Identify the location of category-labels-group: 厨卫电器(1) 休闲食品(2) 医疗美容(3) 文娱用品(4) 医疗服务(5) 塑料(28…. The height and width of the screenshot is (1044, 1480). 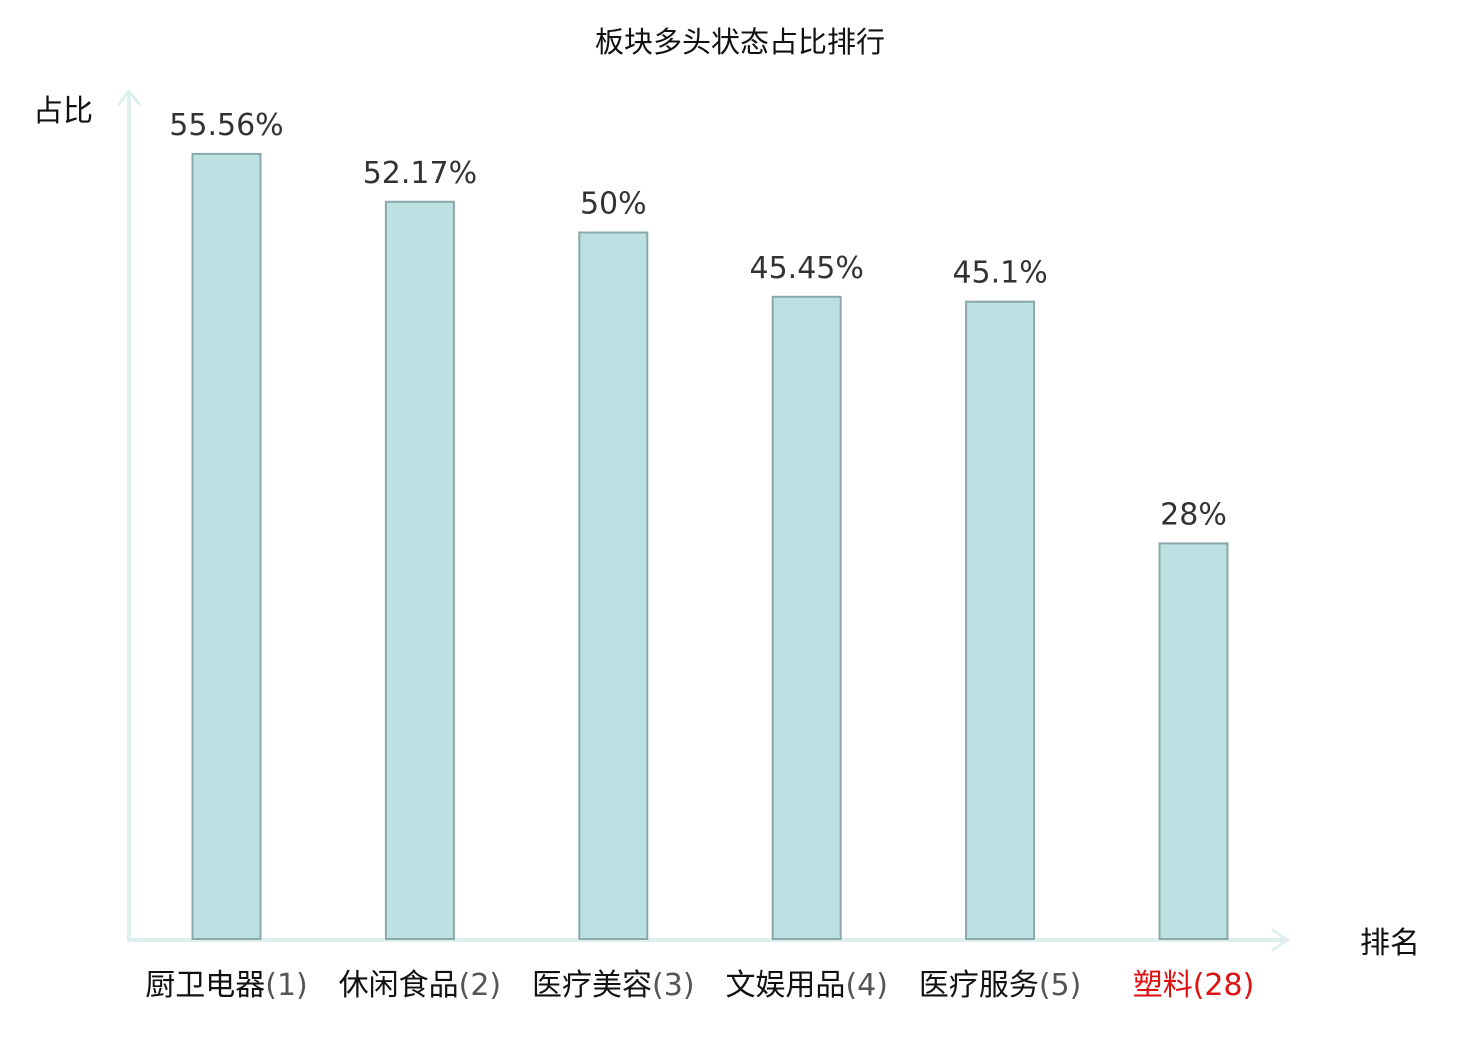
(699, 985).